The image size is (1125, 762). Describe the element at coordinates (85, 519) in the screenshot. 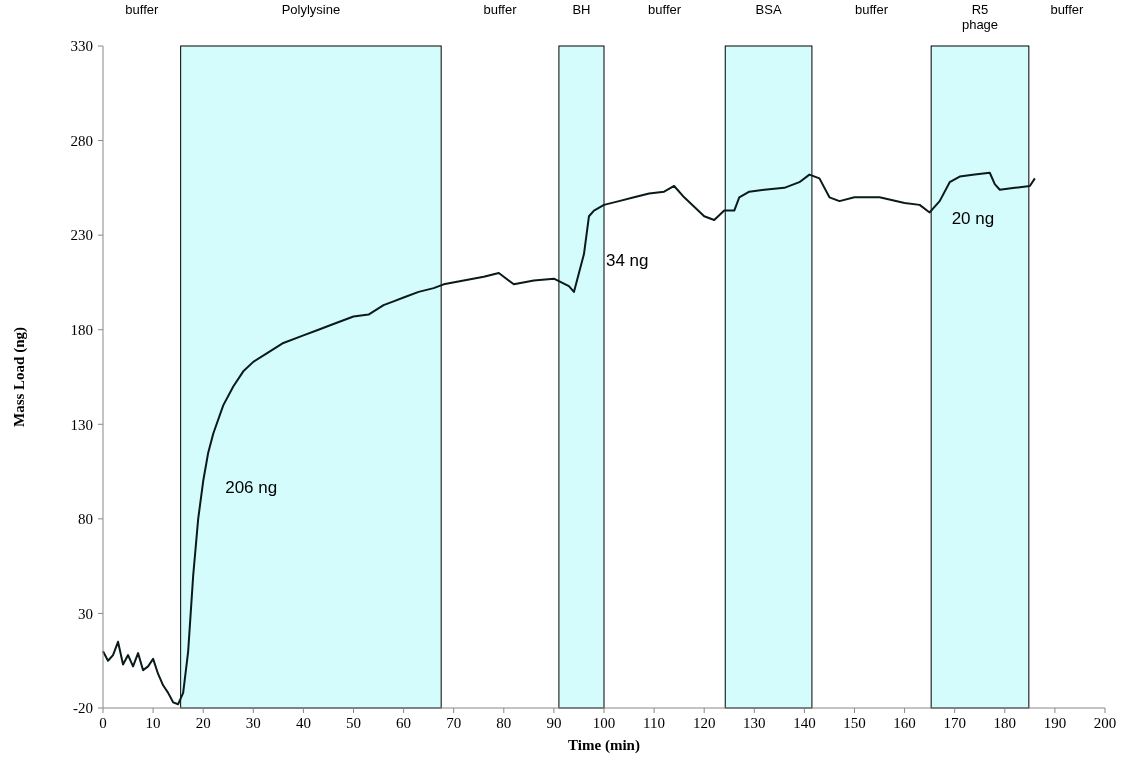

I see `y-tick-label: 80` at that location.